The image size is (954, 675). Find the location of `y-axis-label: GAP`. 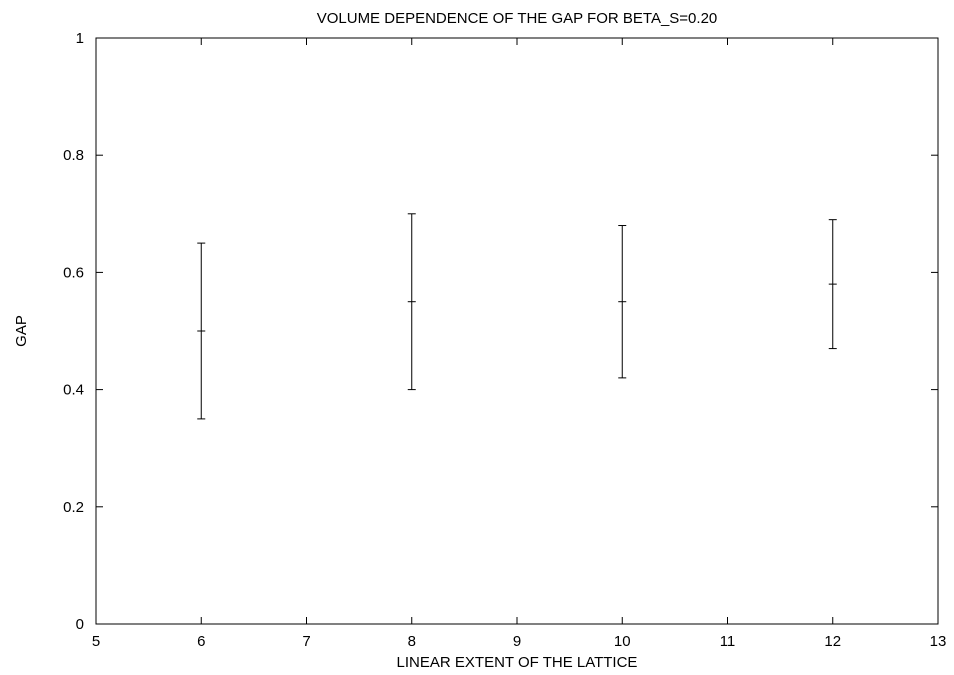

y-axis-label: GAP is located at coordinates (21, 331).